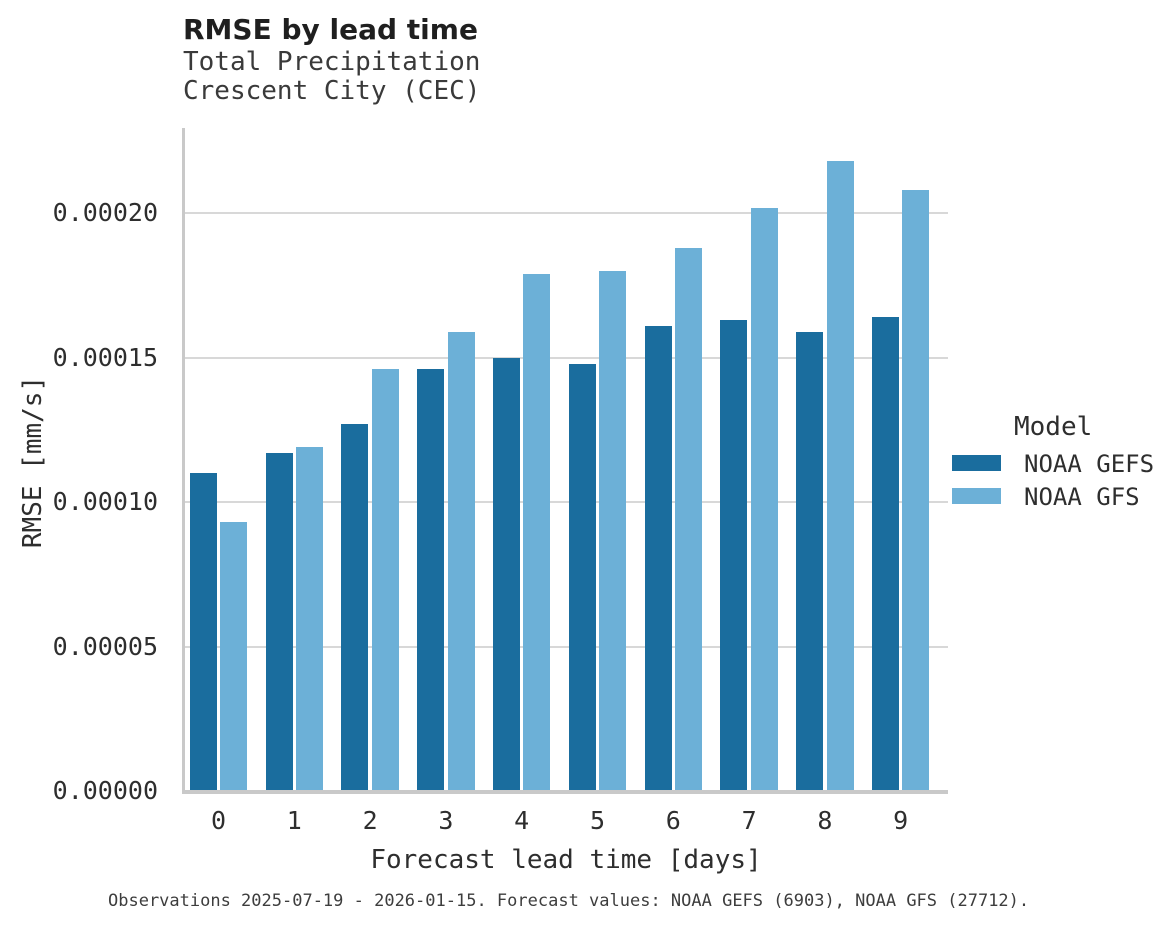  Describe the element at coordinates (976, 496) in the screenshot. I see `legend-swatch-noaa-gfs` at that location.